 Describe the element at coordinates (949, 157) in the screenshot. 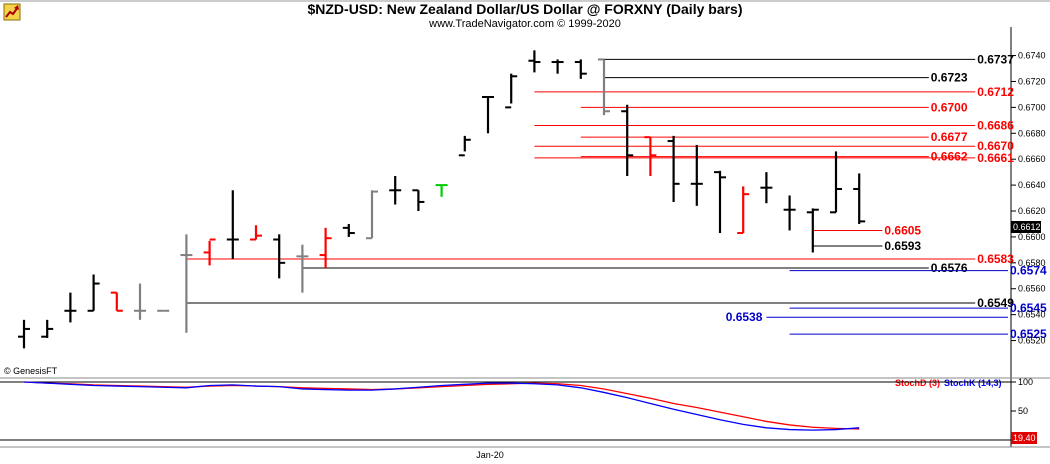

I see `level-label: 0.6662` at that location.